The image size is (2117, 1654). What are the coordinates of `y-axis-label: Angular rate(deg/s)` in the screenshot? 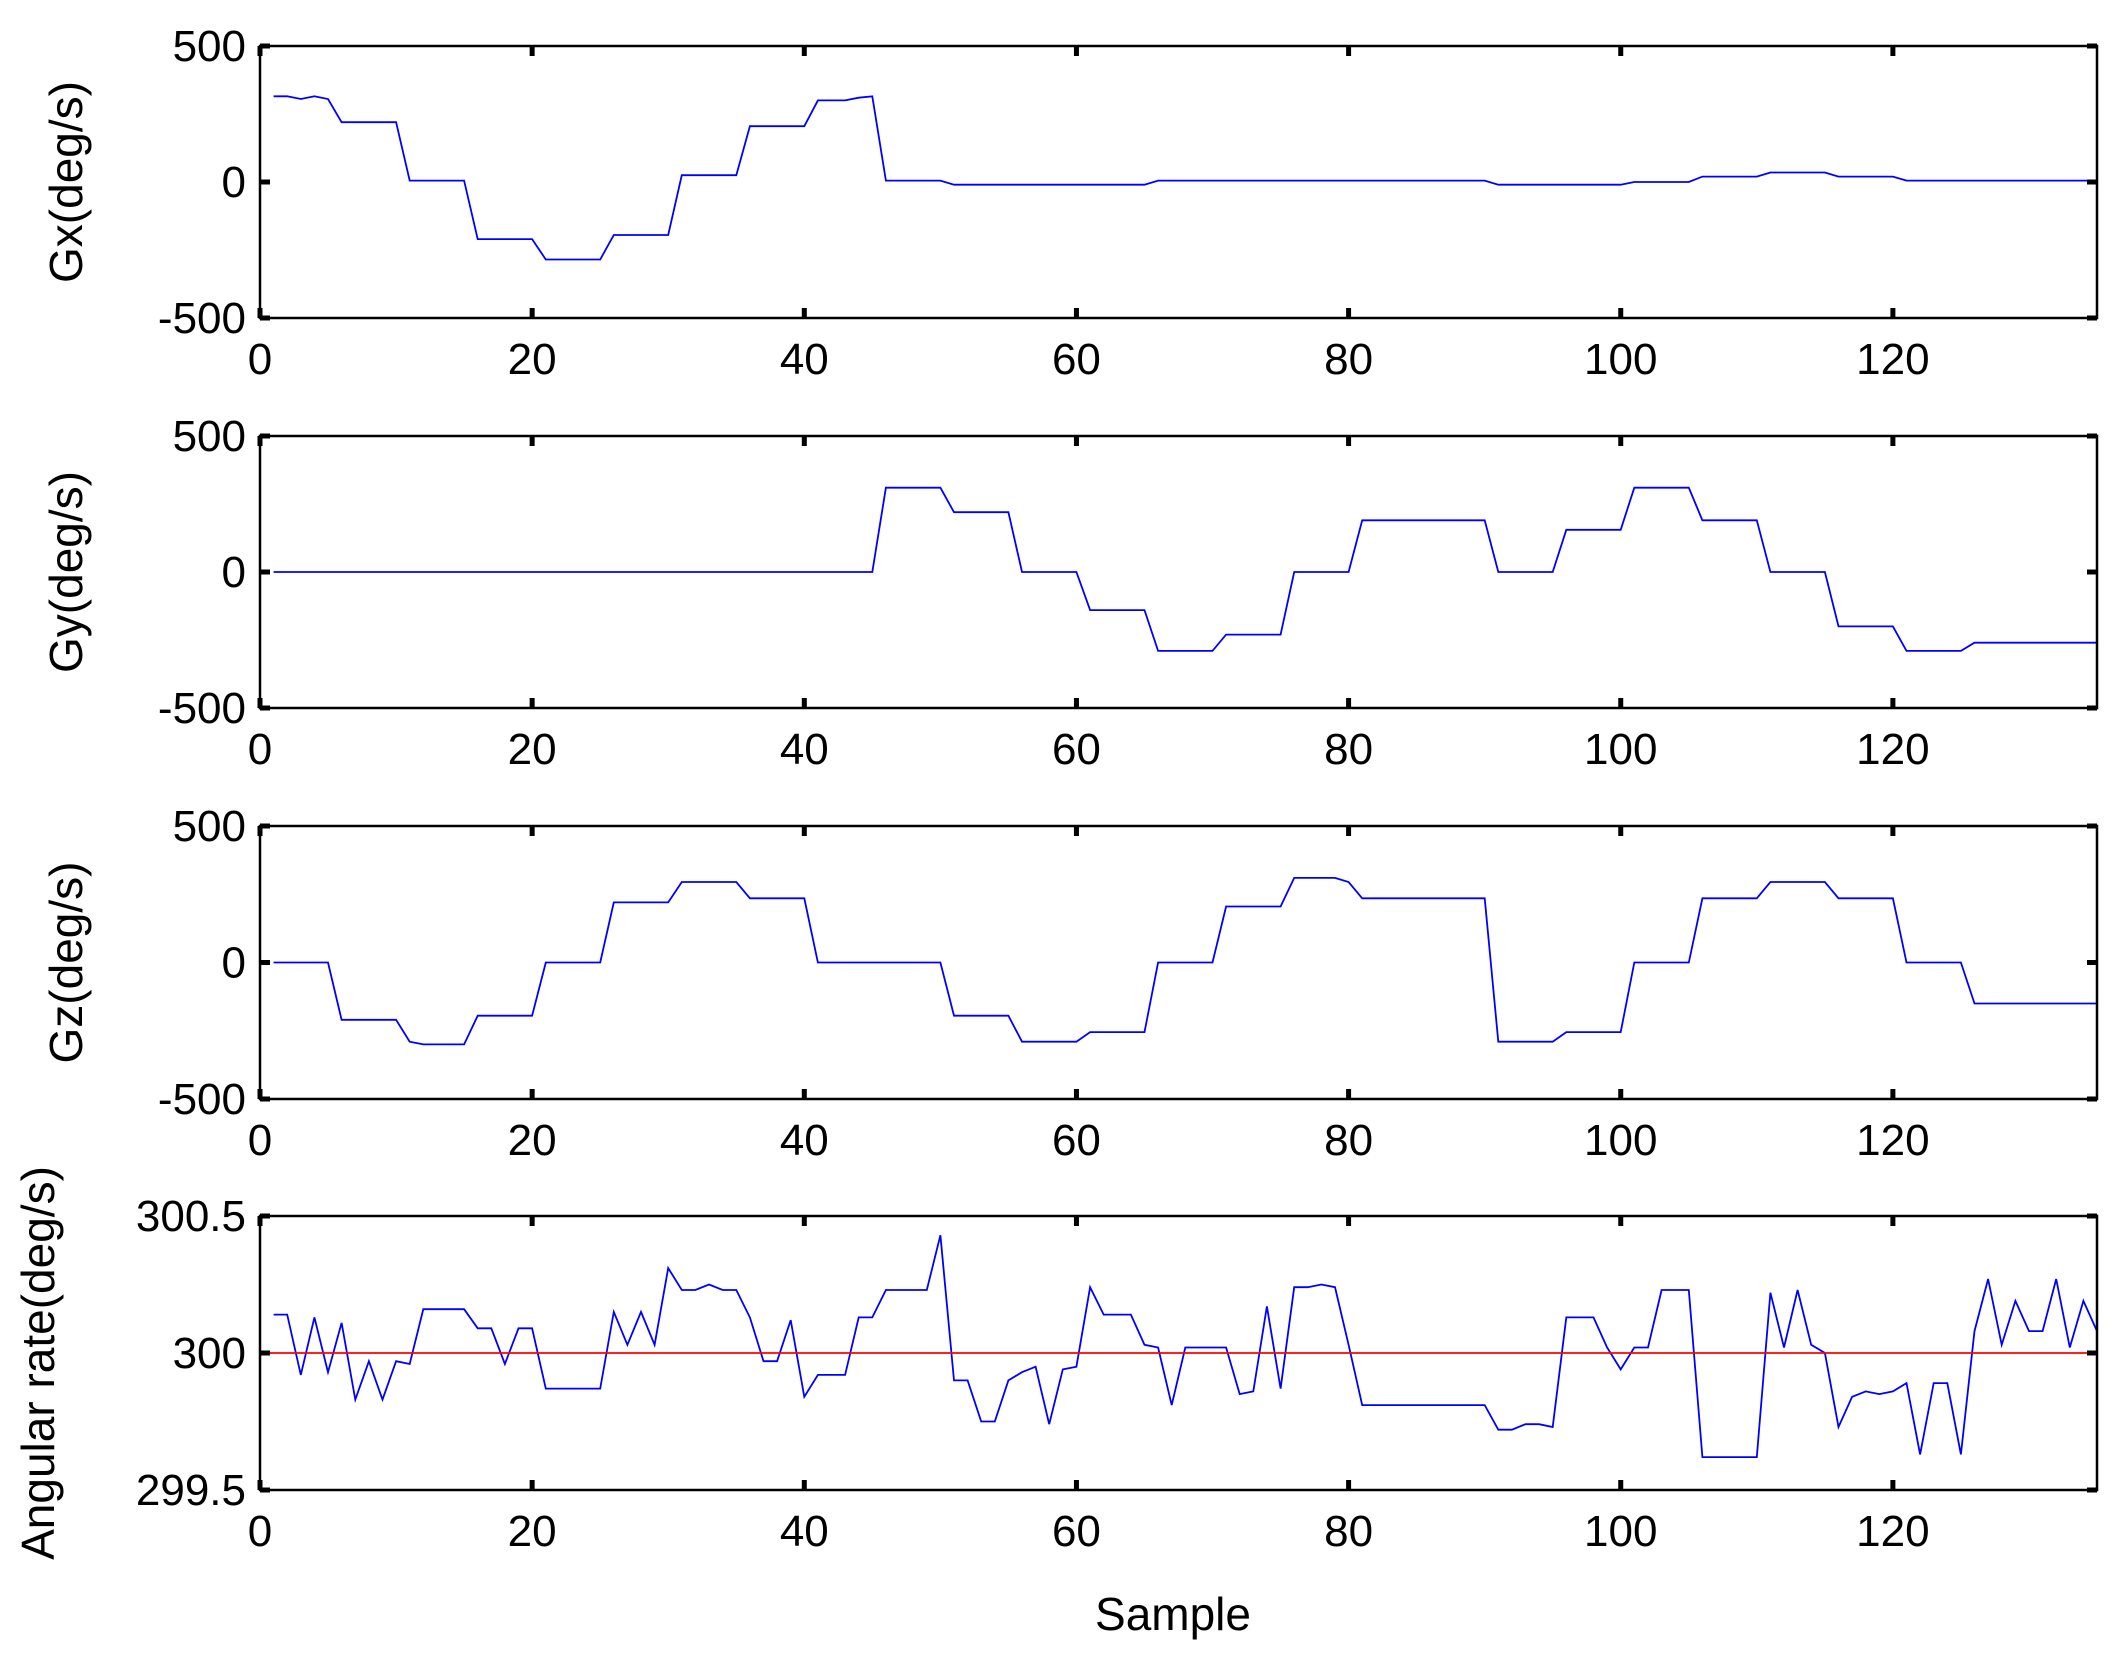 It's located at (38, 1363).